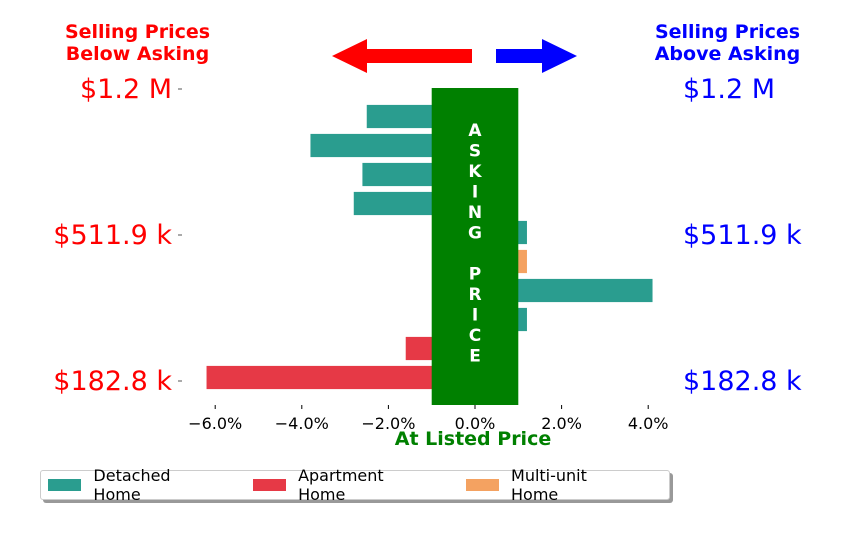  I want to click on legend-swatch-multi-unit, so click(482, 485).